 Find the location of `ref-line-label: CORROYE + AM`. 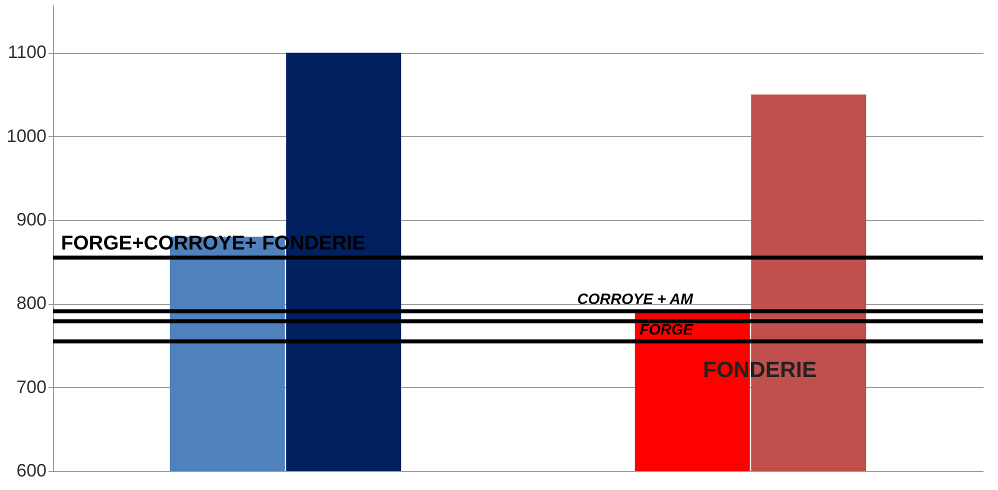

ref-line-label: CORROYE + AM is located at coordinates (635, 299).